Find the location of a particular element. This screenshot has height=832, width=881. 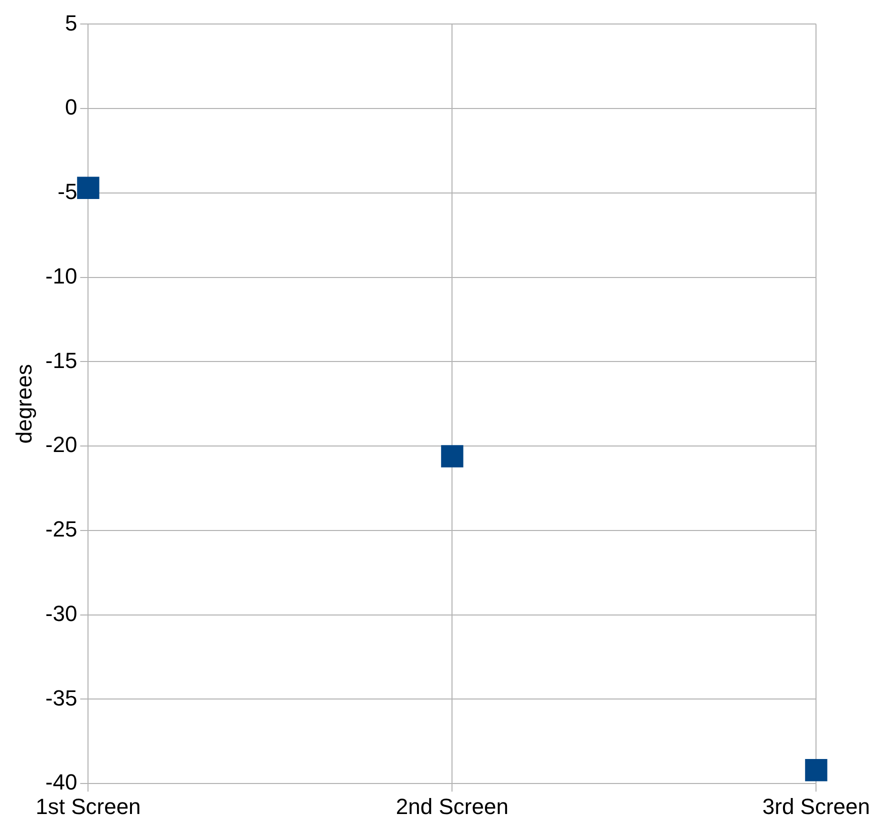

x-tick-label: 1st Screen is located at coordinates (88, 806).